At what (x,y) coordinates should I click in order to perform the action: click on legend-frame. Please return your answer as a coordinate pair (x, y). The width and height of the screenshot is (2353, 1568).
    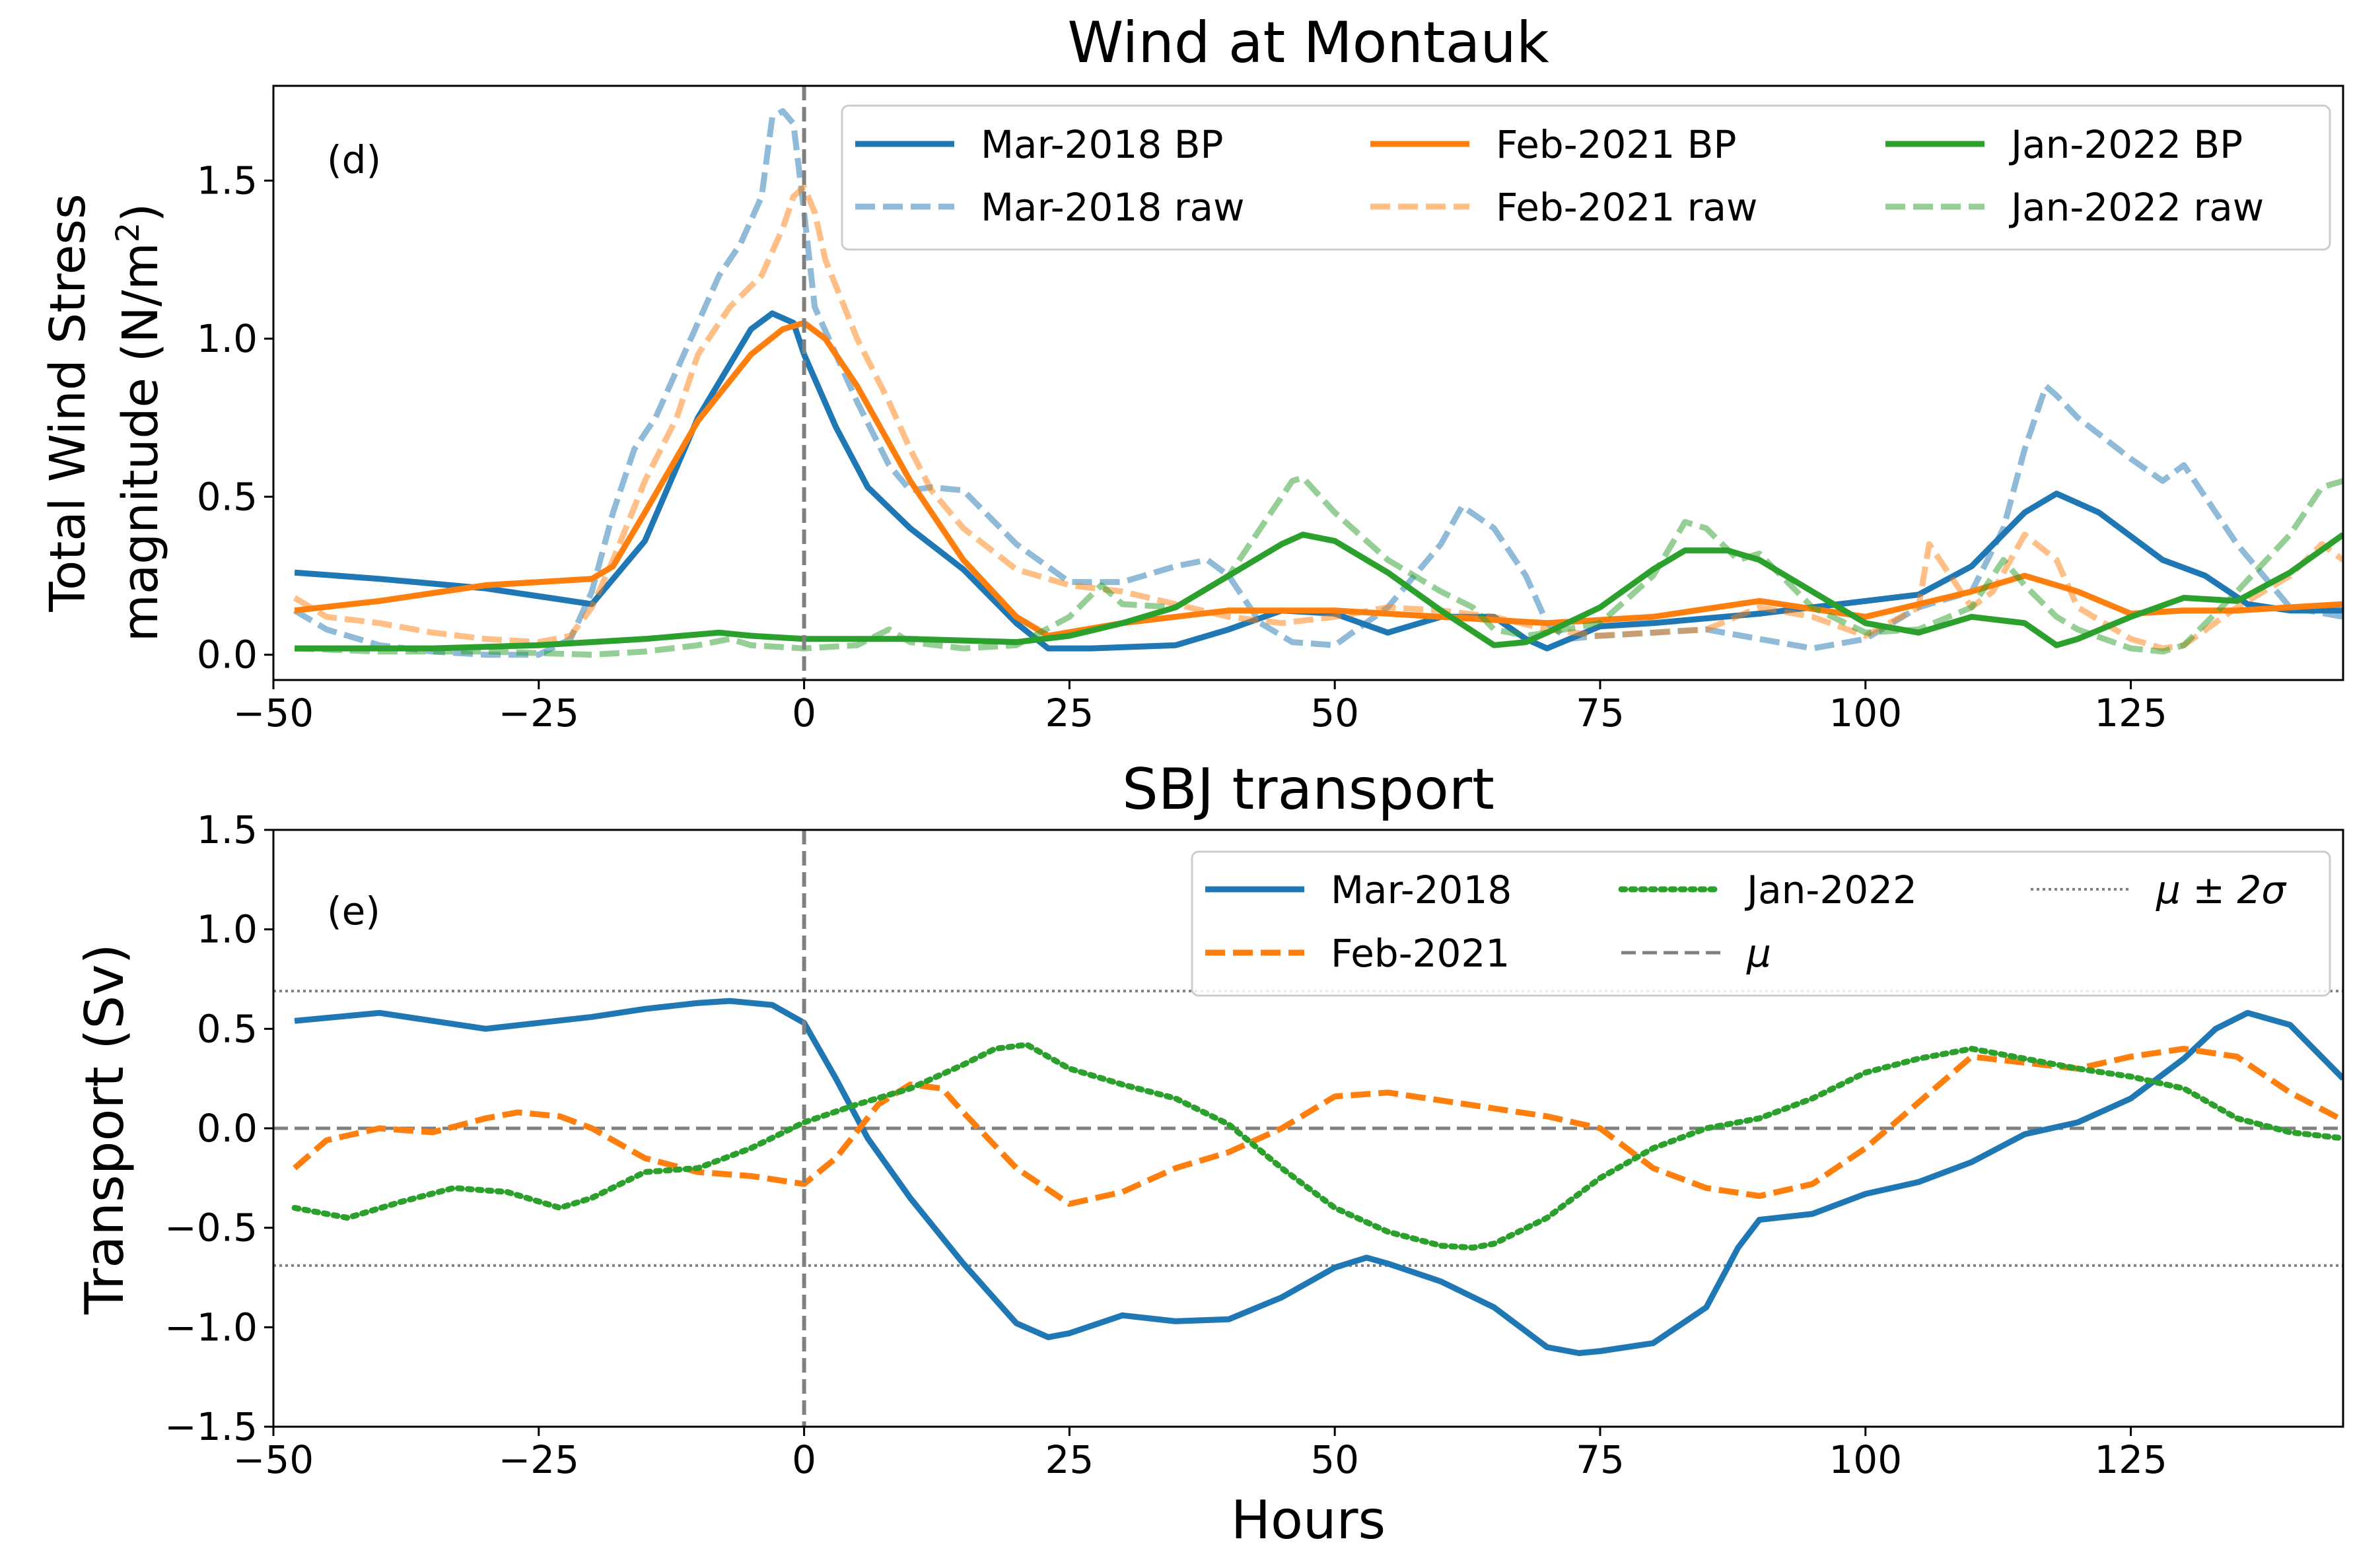
    Looking at the image, I should click on (1761, 924).